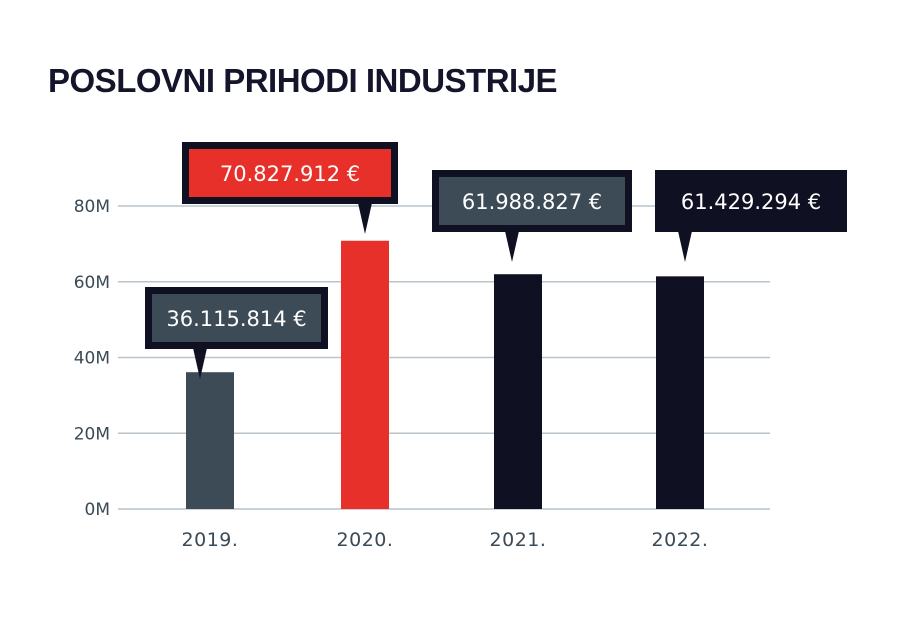  Describe the element at coordinates (92, 207) in the screenshot. I see `y-tick-label: 80M` at that location.